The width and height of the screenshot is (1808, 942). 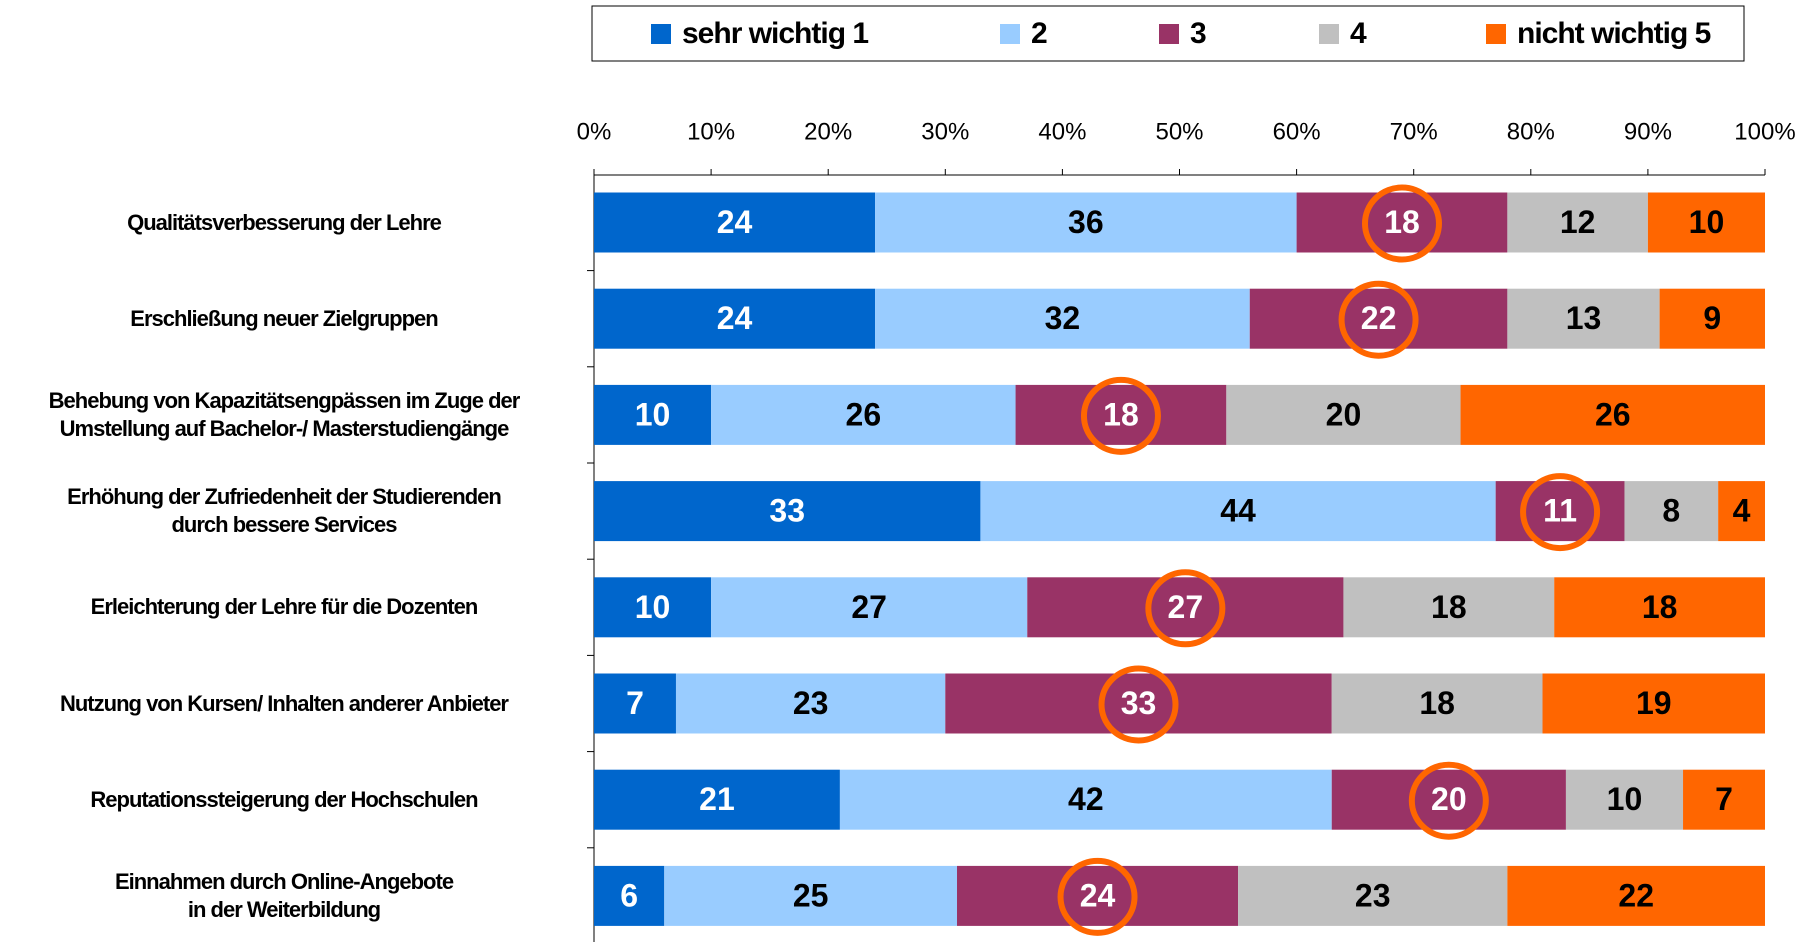 I want to click on data-label: 27, so click(x=1186, y=607).